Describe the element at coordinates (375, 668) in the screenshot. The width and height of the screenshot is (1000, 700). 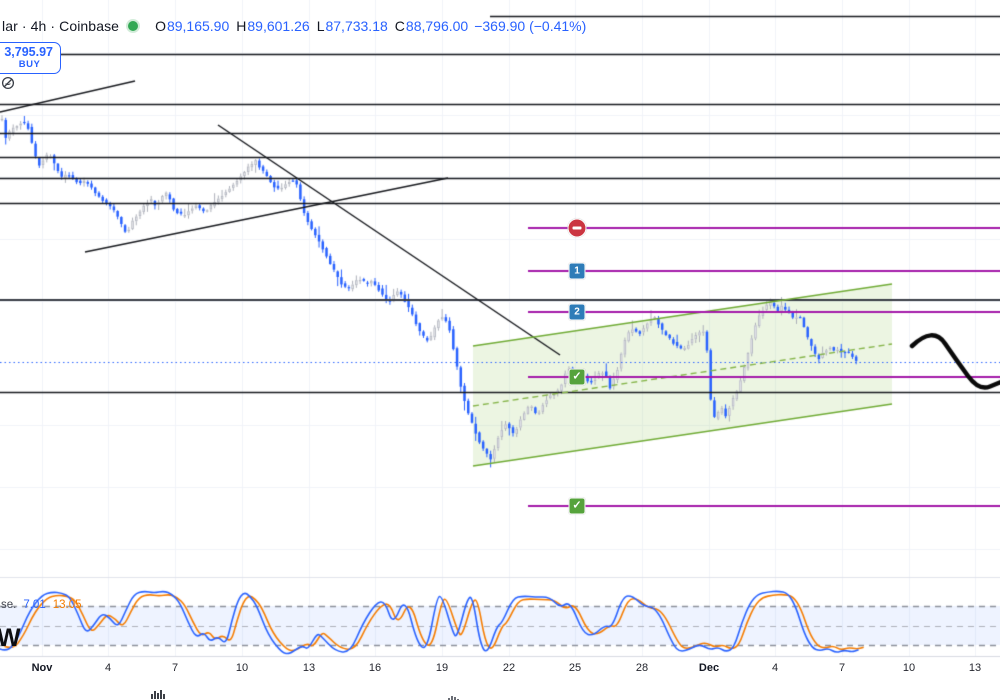
I see `time-tick-label: 16` at that location.